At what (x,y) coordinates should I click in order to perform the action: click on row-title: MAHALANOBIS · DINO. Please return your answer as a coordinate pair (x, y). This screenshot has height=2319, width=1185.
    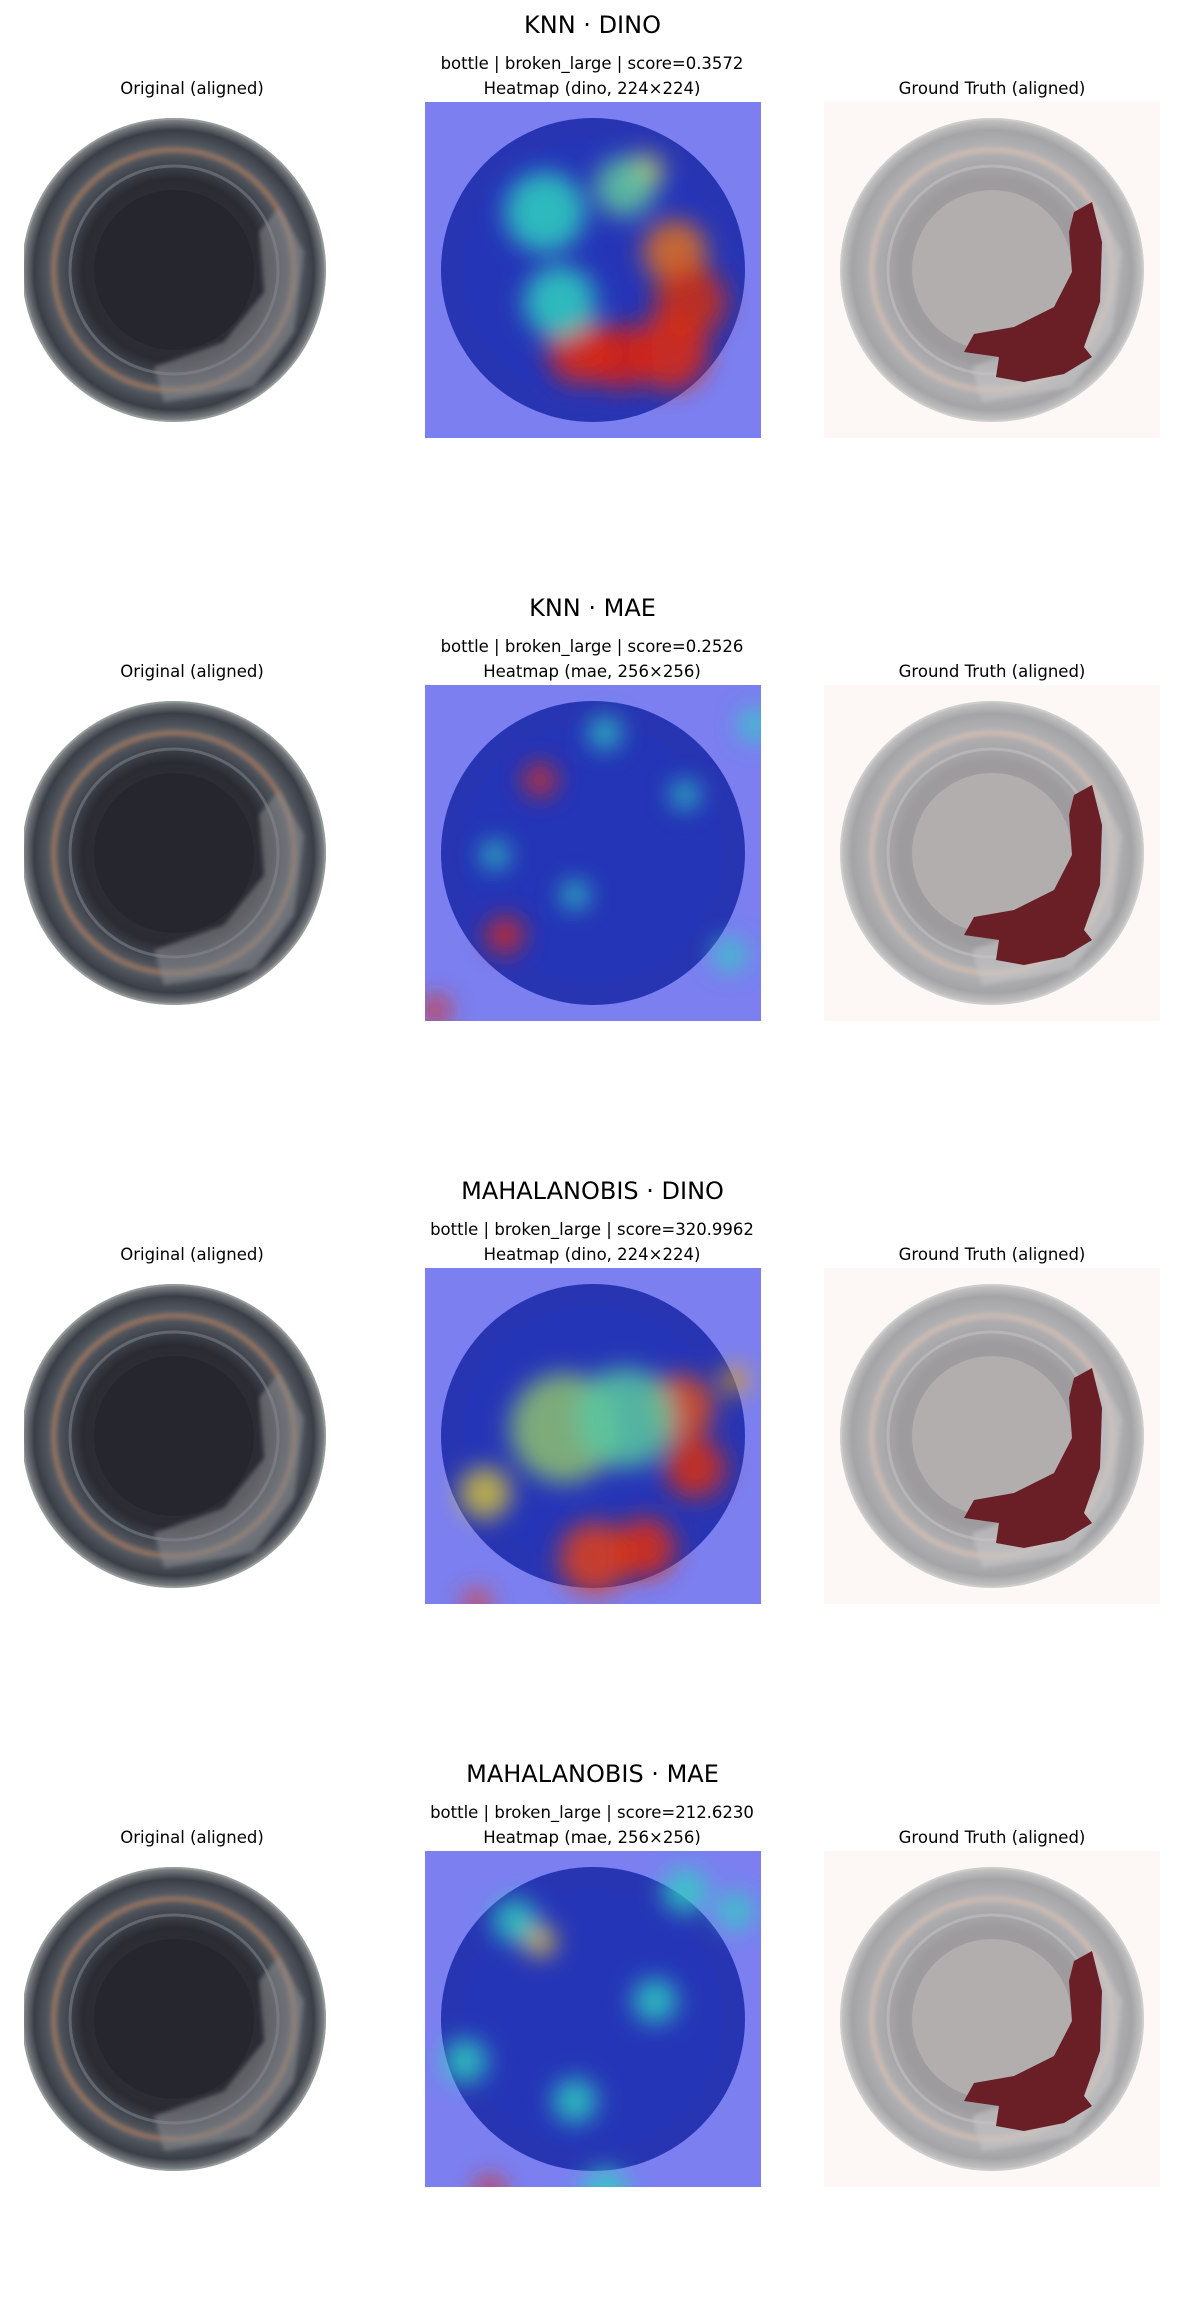
    Looking at the image, I should click on (592, 1191).